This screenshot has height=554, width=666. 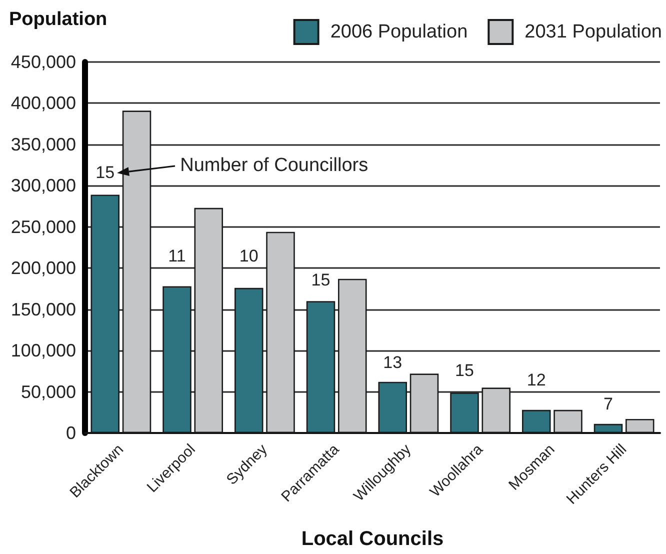 What do you see at coordinates (43, 268) in the screenshot?
I see `y-tick-label: 200,000` at bounding box center [43, 268].